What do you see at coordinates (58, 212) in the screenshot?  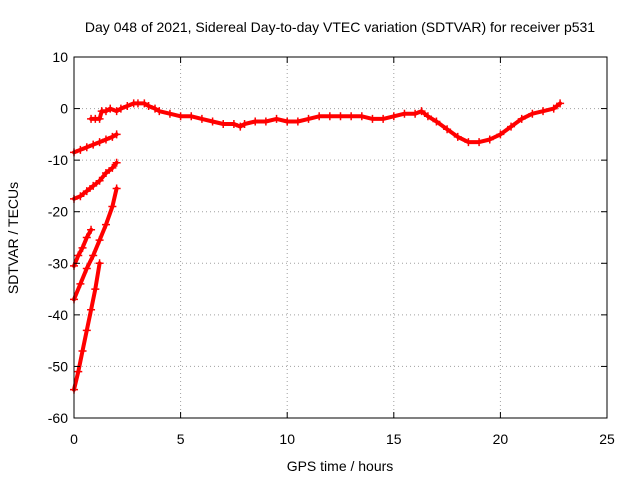 I see `y-tick-label: -20` at bounding box center [58, 212].